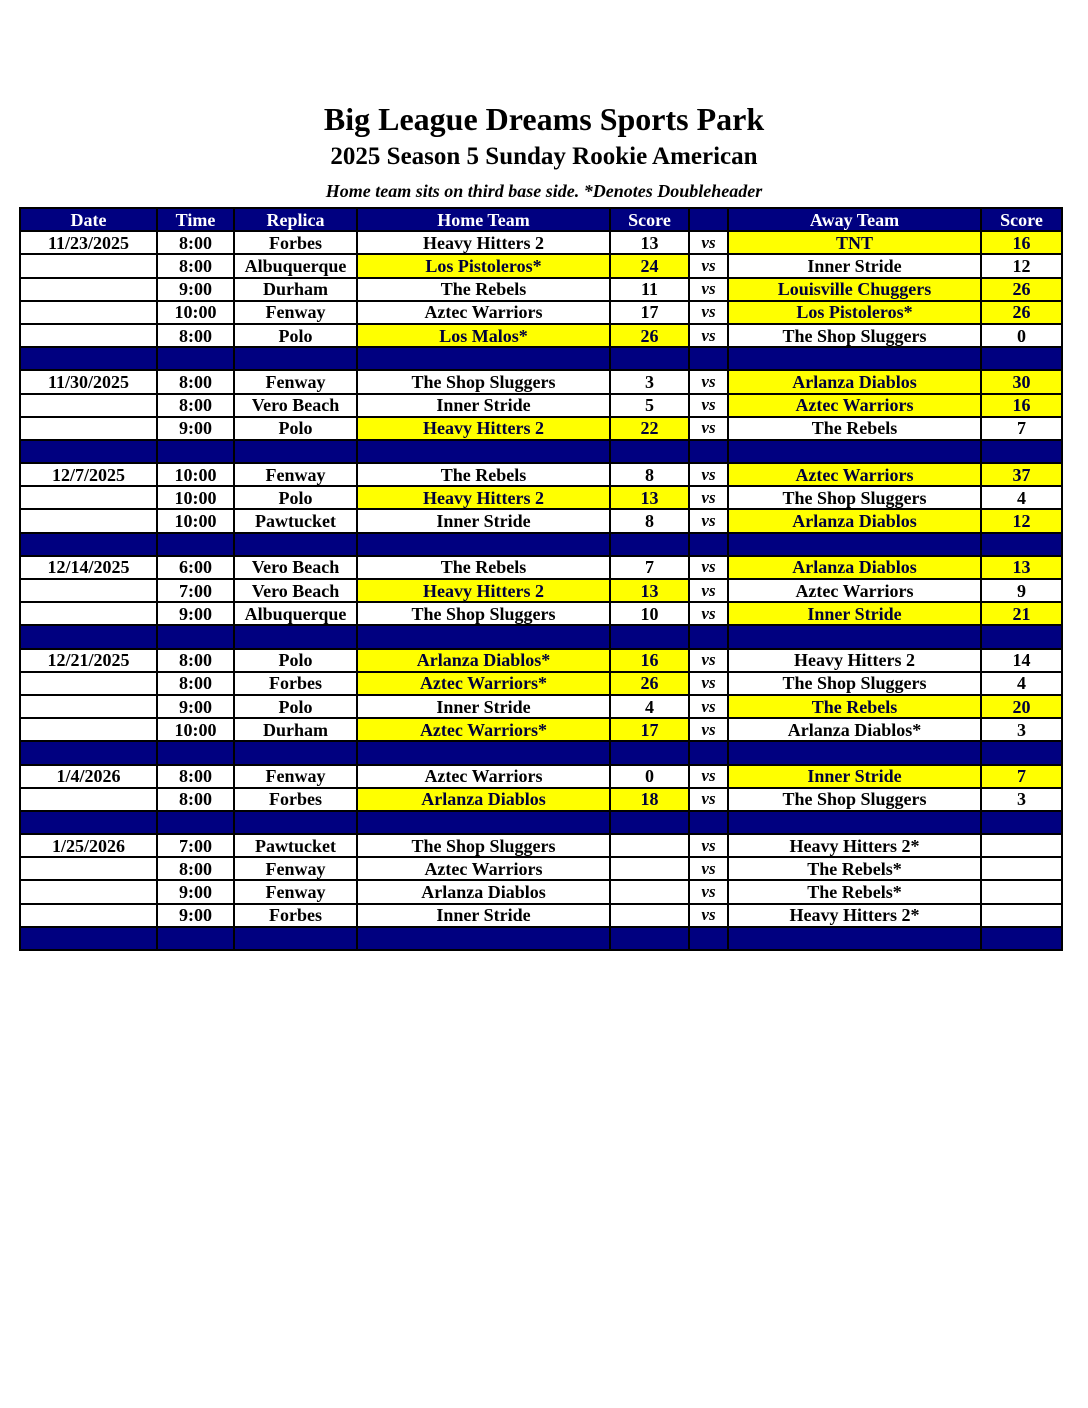 This screenshot has height=1408, width=1088. What do you see at coordinates (88, 475) in the screenshot?
I see `date-cell: 12/7/2025` at bounding box center [88, 475].